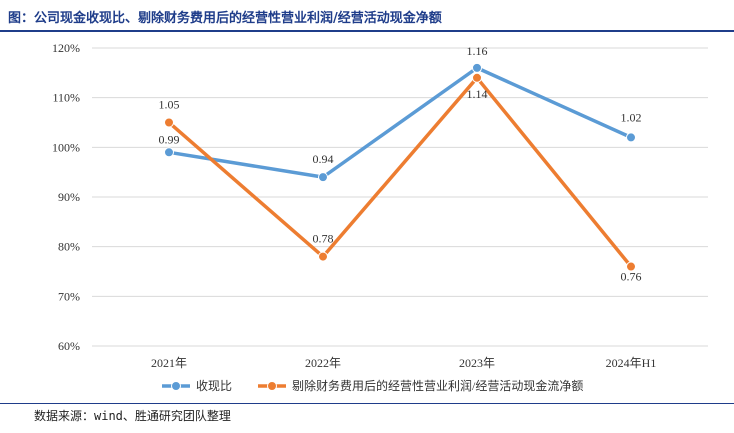 This screenshot has width=734, height=433. I want to click on y-tick-label: 110%, so click(66, 98).